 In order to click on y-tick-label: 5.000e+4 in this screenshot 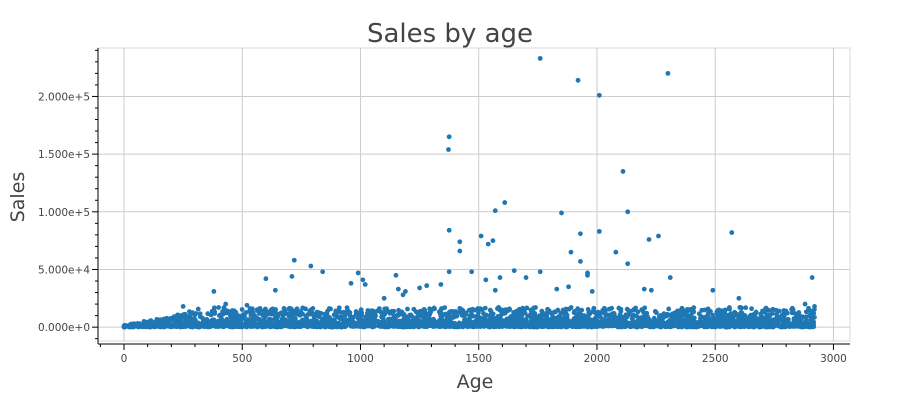, I will do `click(64, 270)`.